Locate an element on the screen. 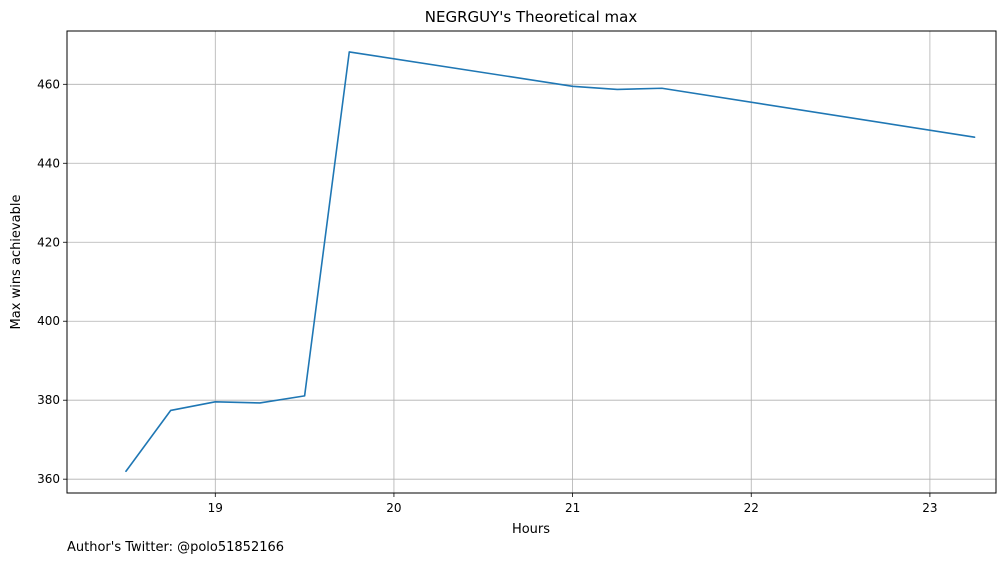 This screenshot has width=1005, height=562. x-tick-label: 22 is located at coordinates (751, 508).